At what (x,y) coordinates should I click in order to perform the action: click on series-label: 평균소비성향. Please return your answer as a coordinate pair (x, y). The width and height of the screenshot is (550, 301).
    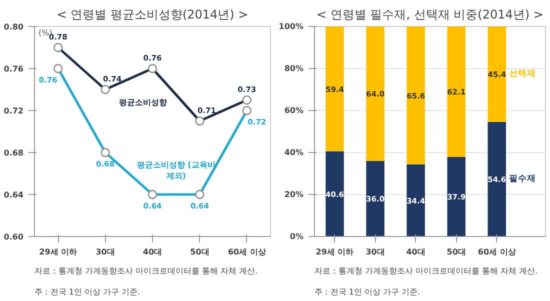
    Looking at the image, I should click on (143, 102).